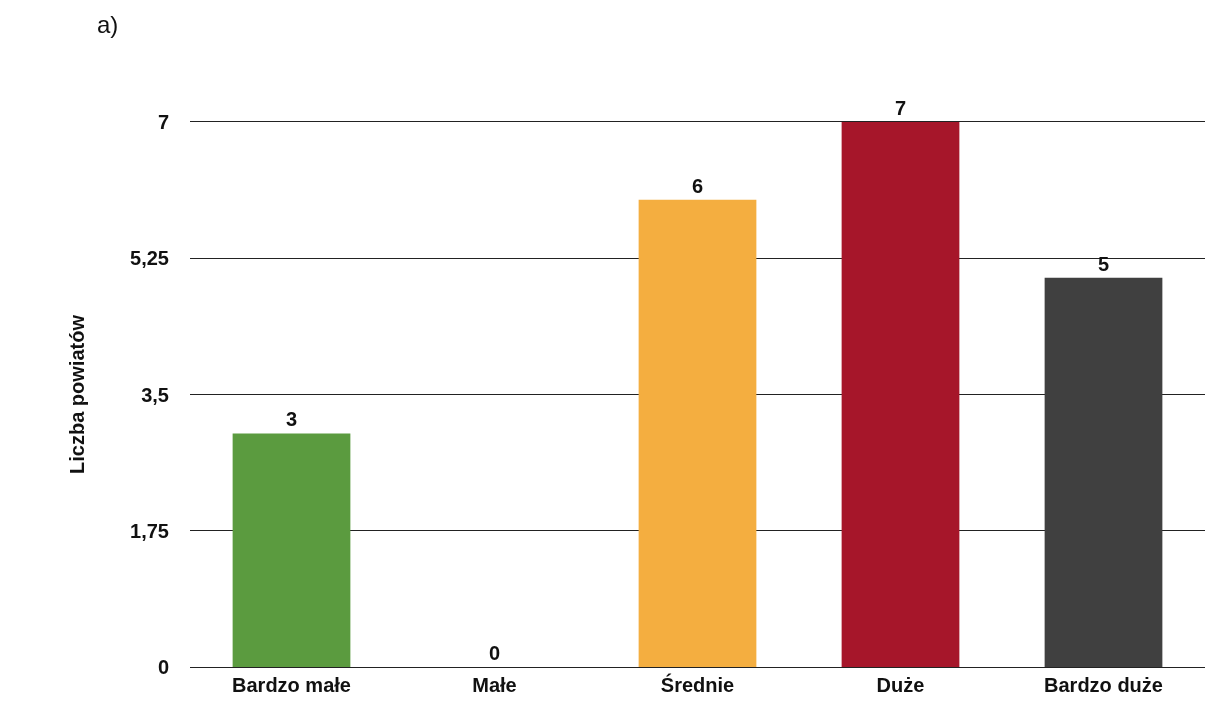  Describe the element at coordinates (697, 684) in the screenshot. I see `x-tick-label: Średnie` at that location.